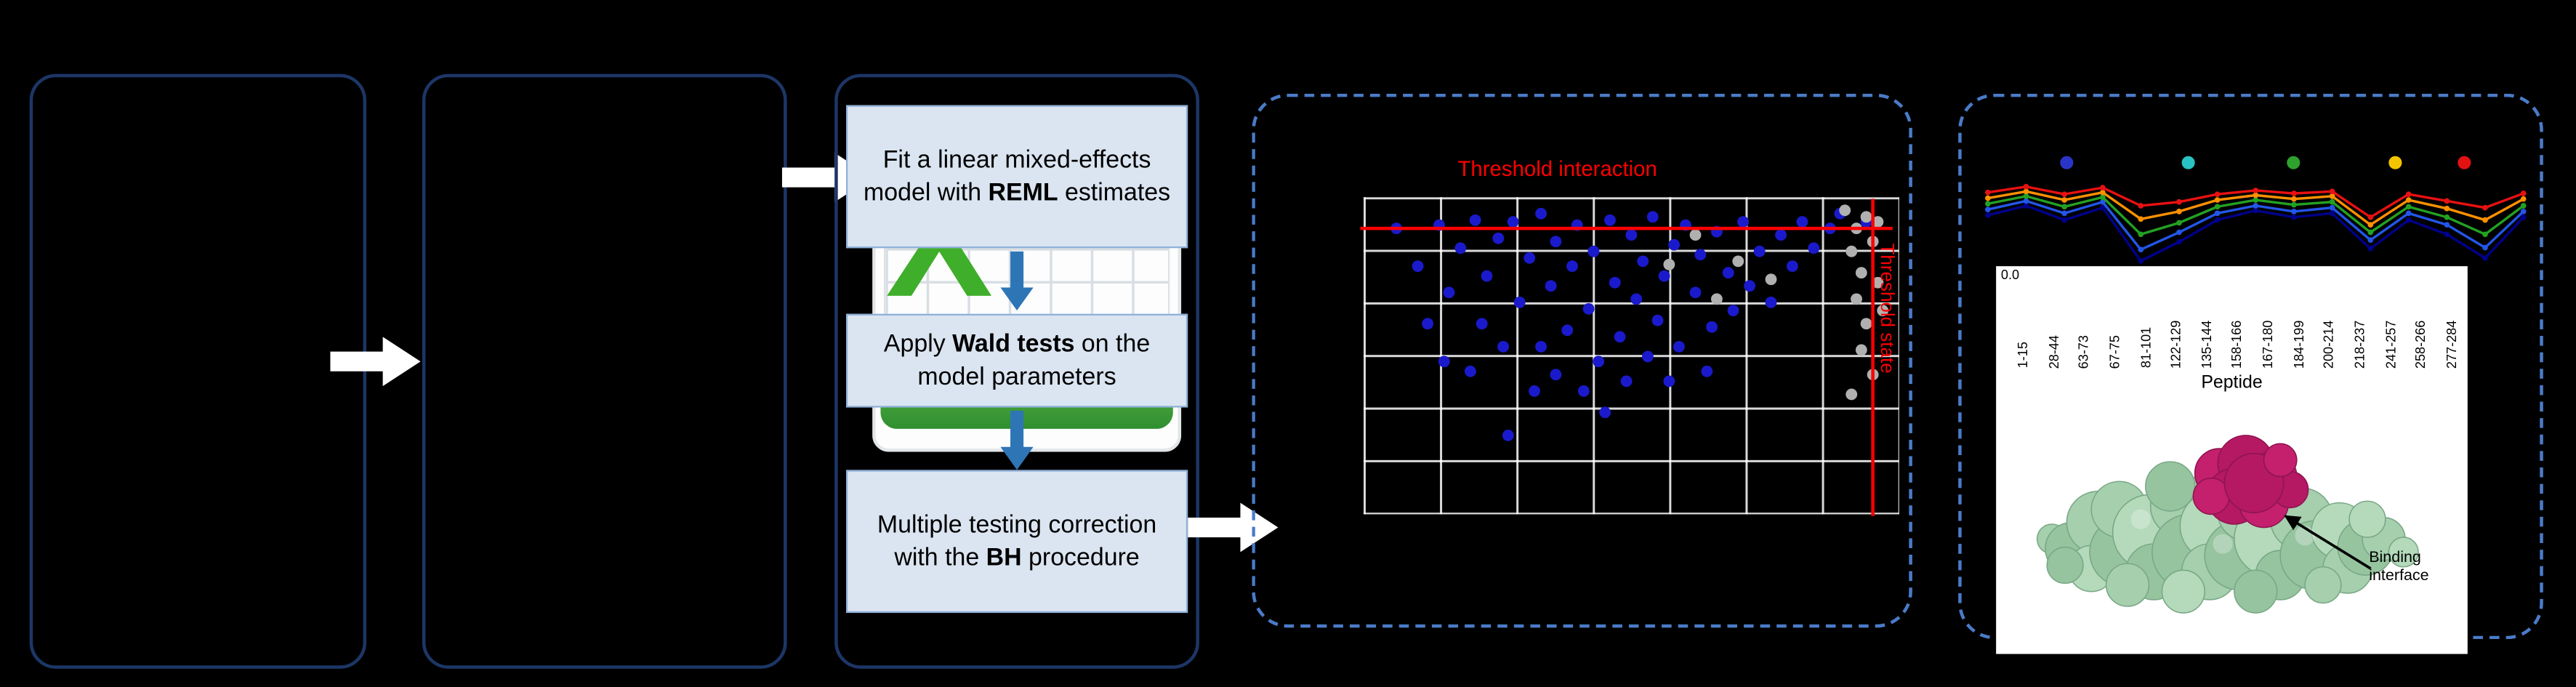  Describe the element at coordinates (2176, 344) in the screenshot. I see `peptide-tick-label: 122-129` at that location.